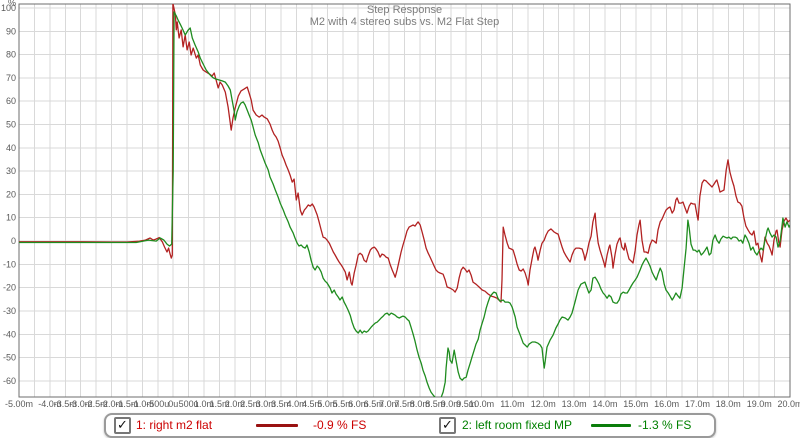  What do you see at coordinates (759, 404) in the screenshot?
I see `svg-text: 19.0m` at bounding box center [759, 404].